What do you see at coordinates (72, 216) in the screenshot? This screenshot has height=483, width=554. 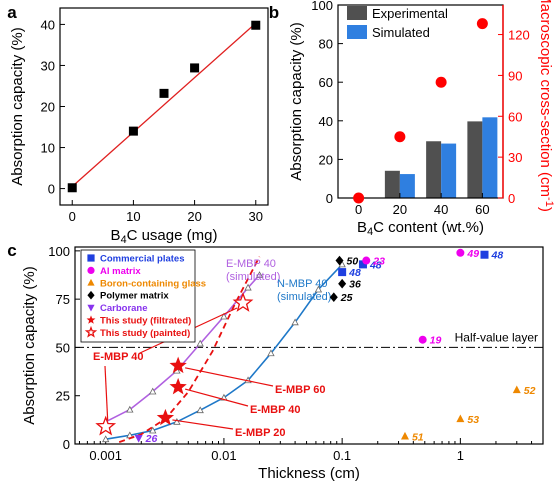 I see `x-tick-label: 0` at bounding box center [72, 216].